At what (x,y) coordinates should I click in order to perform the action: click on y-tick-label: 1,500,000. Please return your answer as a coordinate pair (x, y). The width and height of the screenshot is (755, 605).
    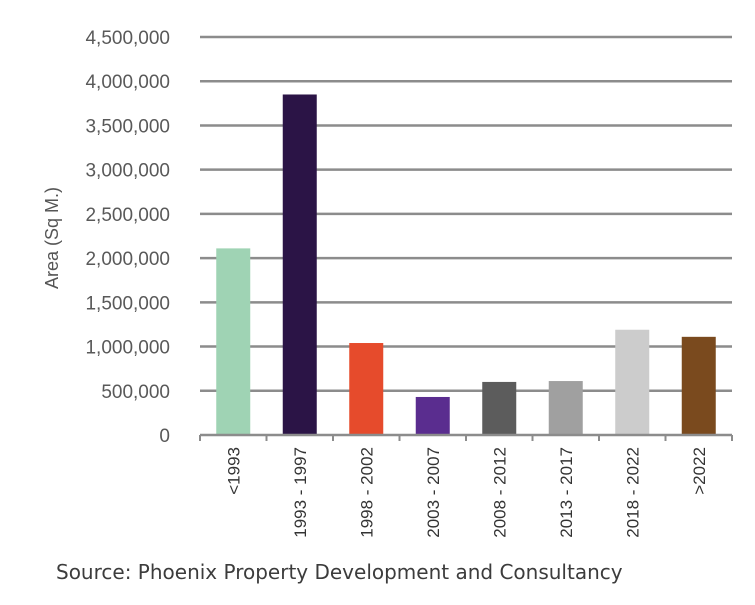
    Looking at the image, I should click on (127, 303).